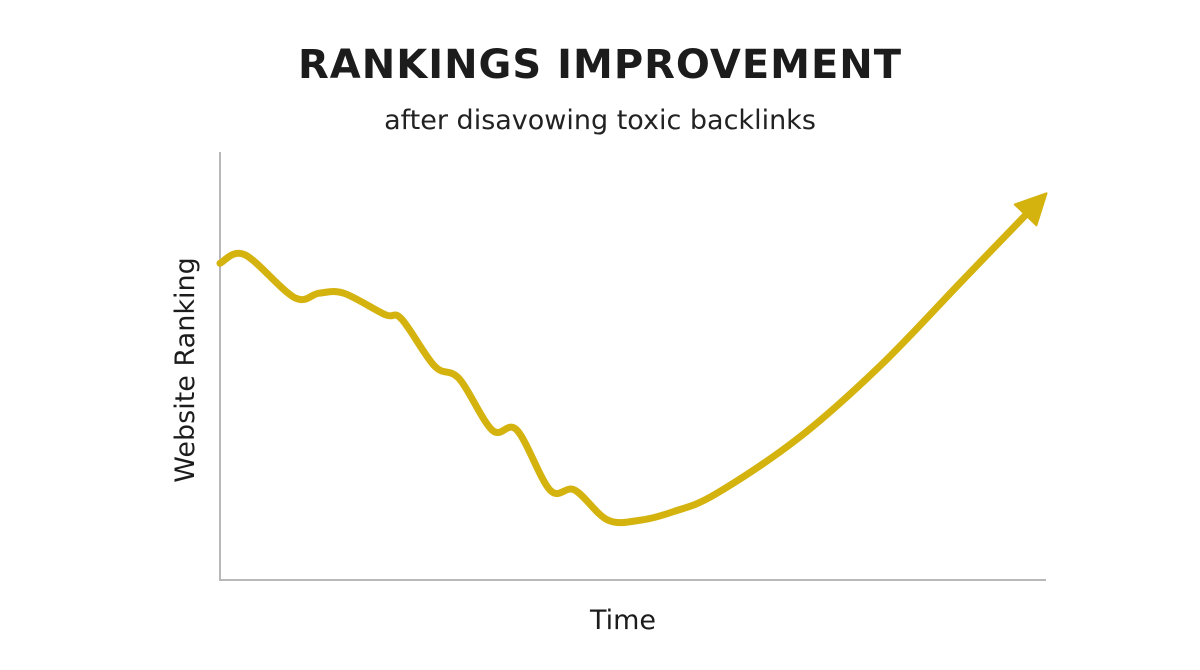 The image size is (1200, 670). I want to click on trend-arrowhead, so click(1030, 209).